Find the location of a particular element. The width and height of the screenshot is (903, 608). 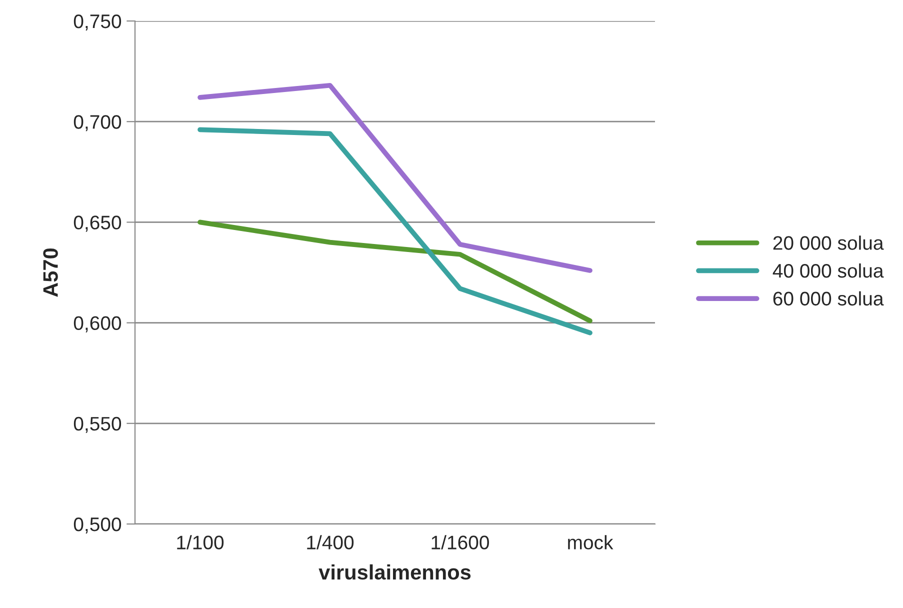

y-tick-label: 0,700 is located at coordinates (98, 123).